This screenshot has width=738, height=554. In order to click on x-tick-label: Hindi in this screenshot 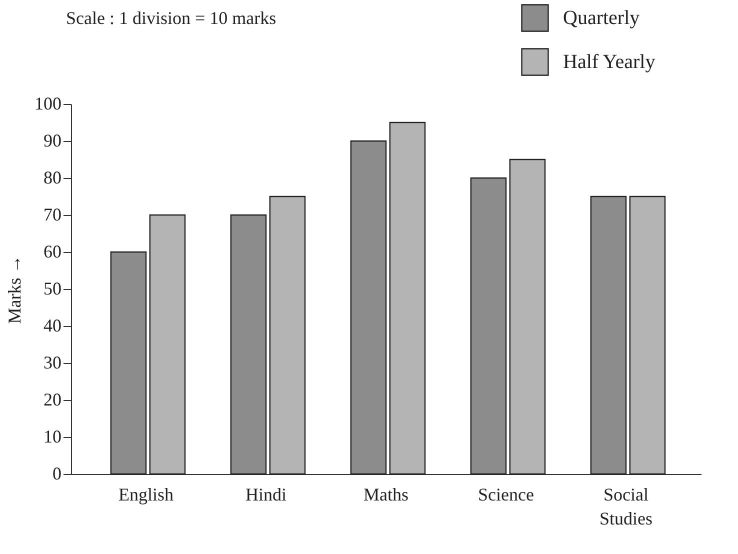, I will do `click(266, 494)`.